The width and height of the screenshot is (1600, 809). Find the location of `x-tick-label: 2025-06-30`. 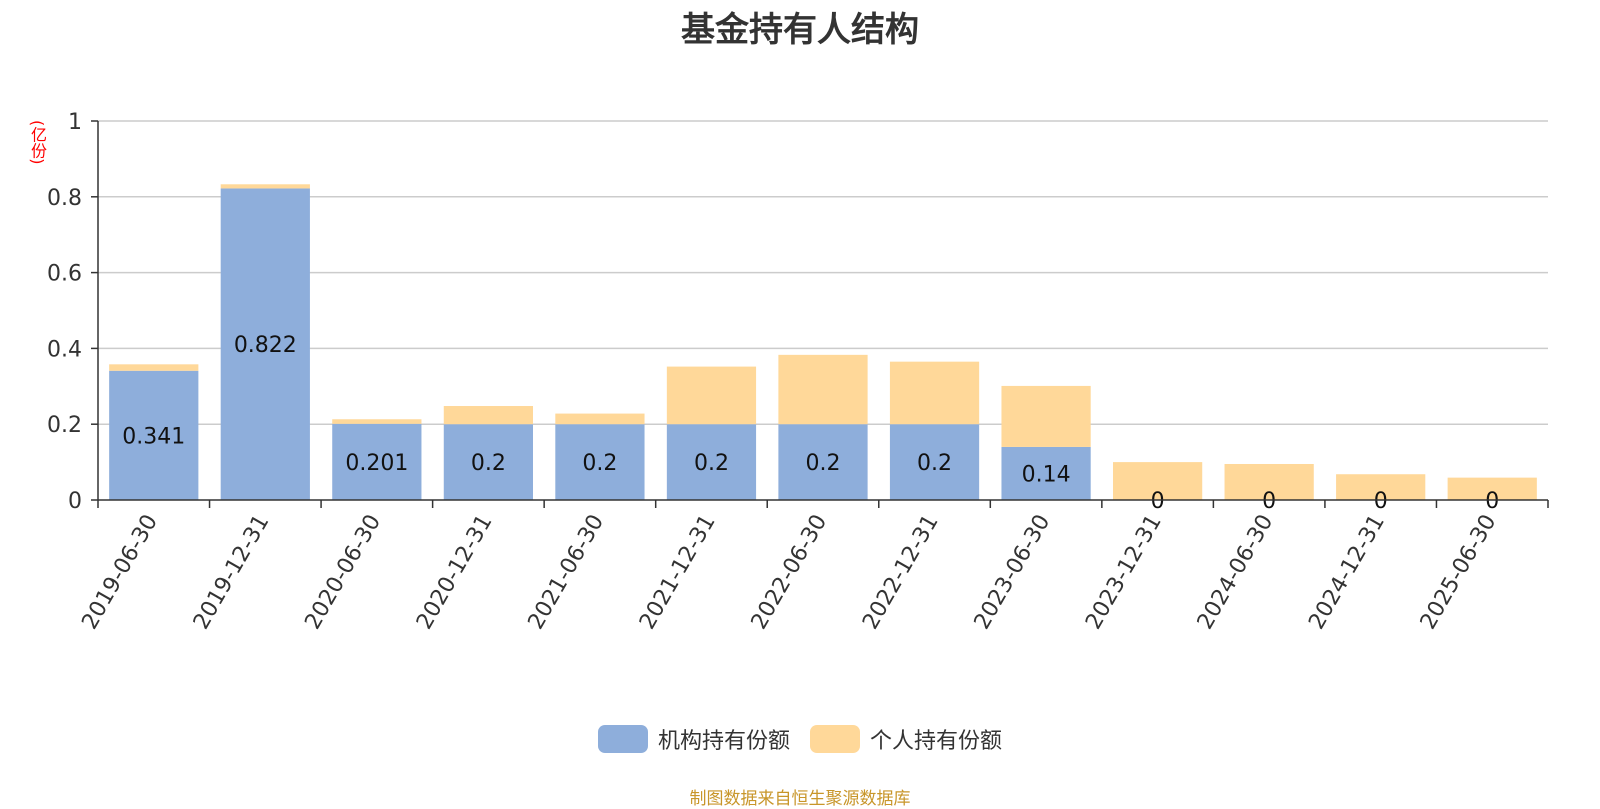

x-tick-label: 2025-06-30 is located at coordinates (1459, 572).